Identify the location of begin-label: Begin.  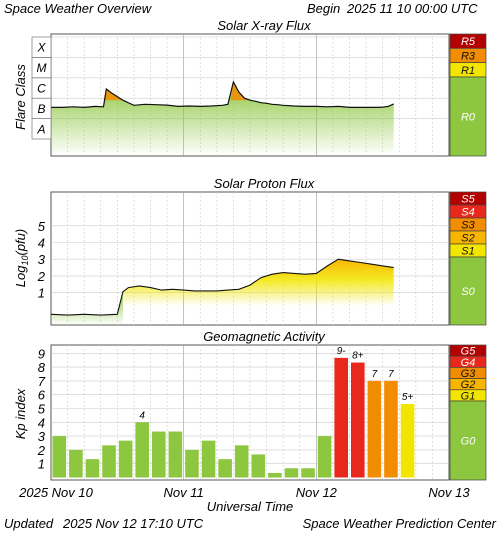
(323, 8).